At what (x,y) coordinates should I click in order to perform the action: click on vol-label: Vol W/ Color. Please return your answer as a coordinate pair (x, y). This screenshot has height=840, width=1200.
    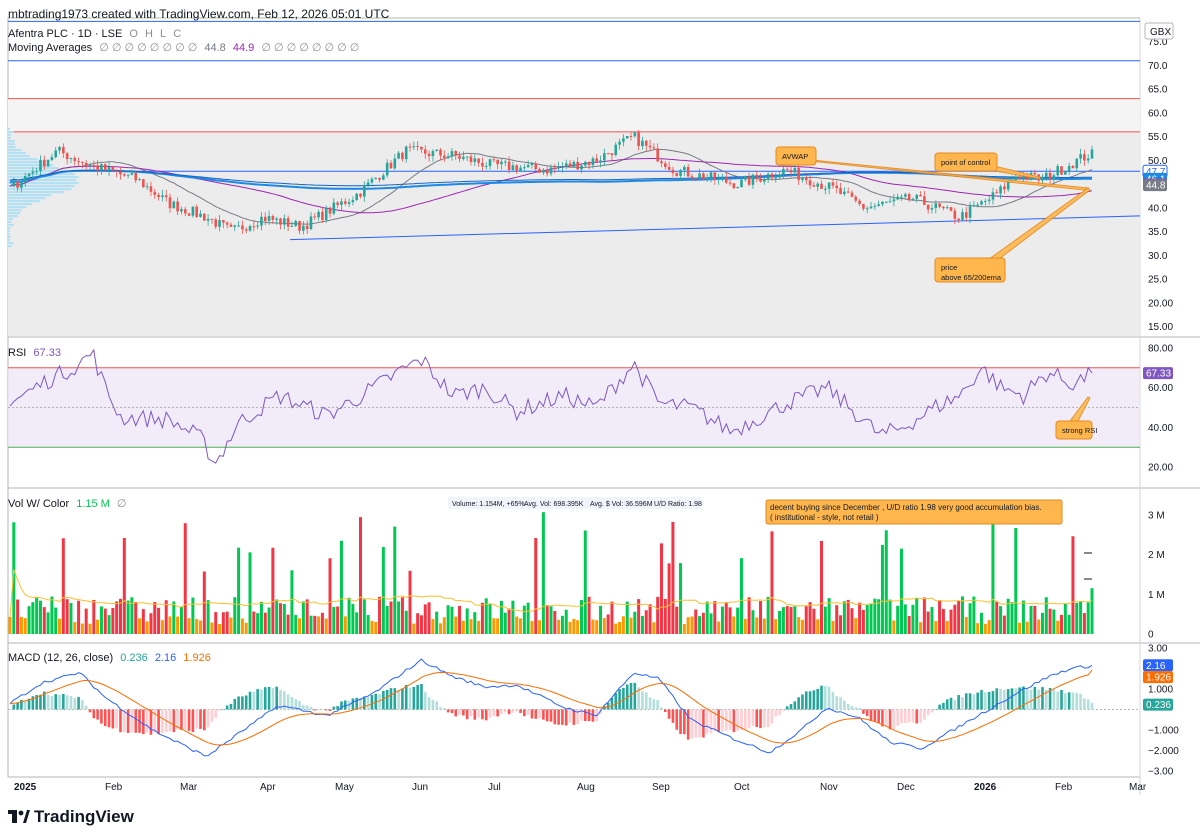
    Looking at the image, I should click on (39, 504).